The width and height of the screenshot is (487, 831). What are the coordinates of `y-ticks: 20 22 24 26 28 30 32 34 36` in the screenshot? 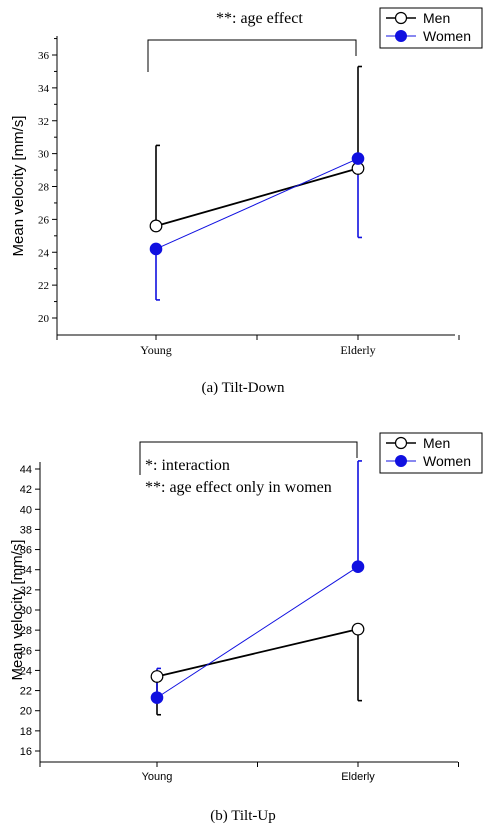 It's located at (47, 181).